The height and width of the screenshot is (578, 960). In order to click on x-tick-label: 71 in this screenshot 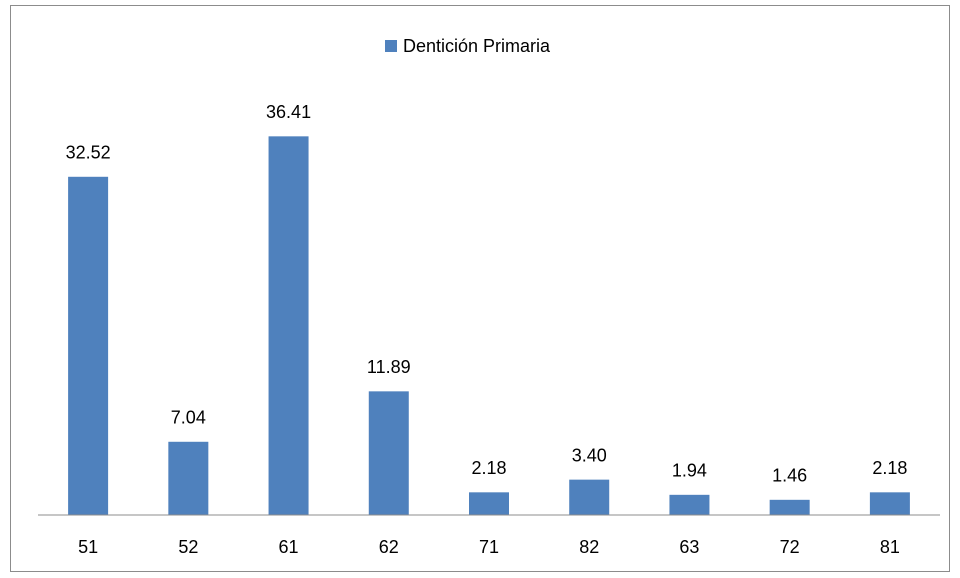, I will do `click(489, 547)`.